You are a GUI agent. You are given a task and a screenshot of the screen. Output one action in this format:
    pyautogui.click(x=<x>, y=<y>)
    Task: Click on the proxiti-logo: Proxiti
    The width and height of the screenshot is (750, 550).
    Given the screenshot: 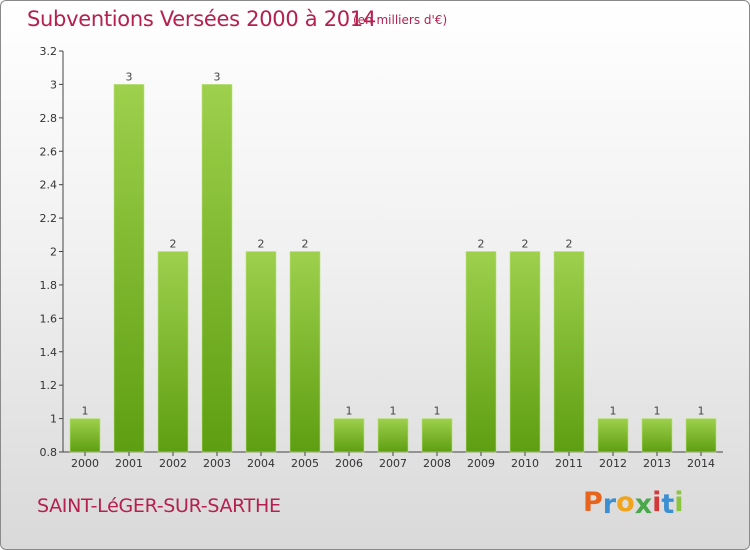 What is the action you would take?
    pyautogui.click(x=633, y=503)
    